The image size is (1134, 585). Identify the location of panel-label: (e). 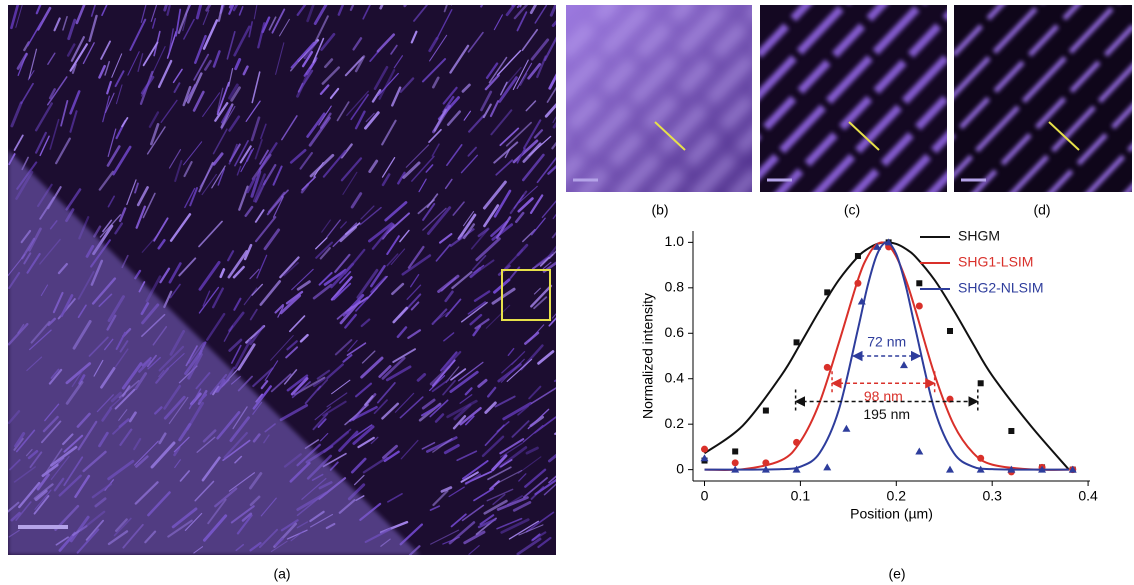
(896, 574).